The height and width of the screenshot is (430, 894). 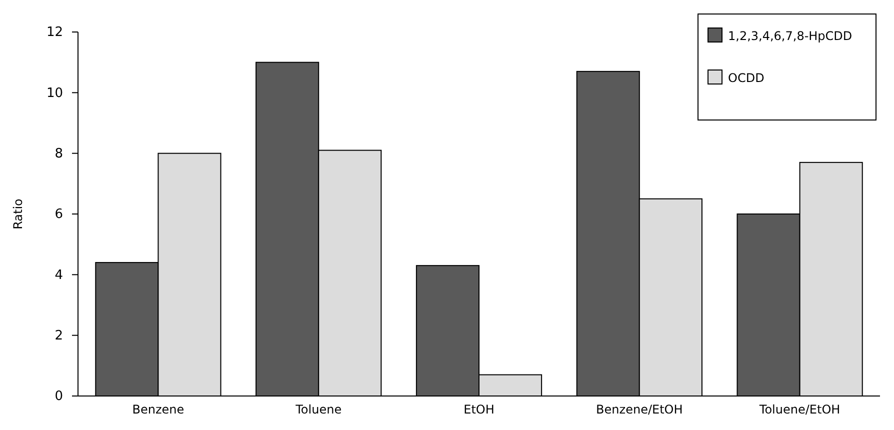 What do you see at coordinates (54, 32) in the screenshot?
I see `y-tick-label: 12` at bounding box center [54, 32].